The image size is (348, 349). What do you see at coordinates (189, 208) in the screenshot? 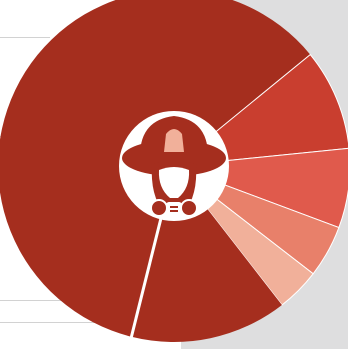
I see `right-filter` at bounding box center [189, 208].